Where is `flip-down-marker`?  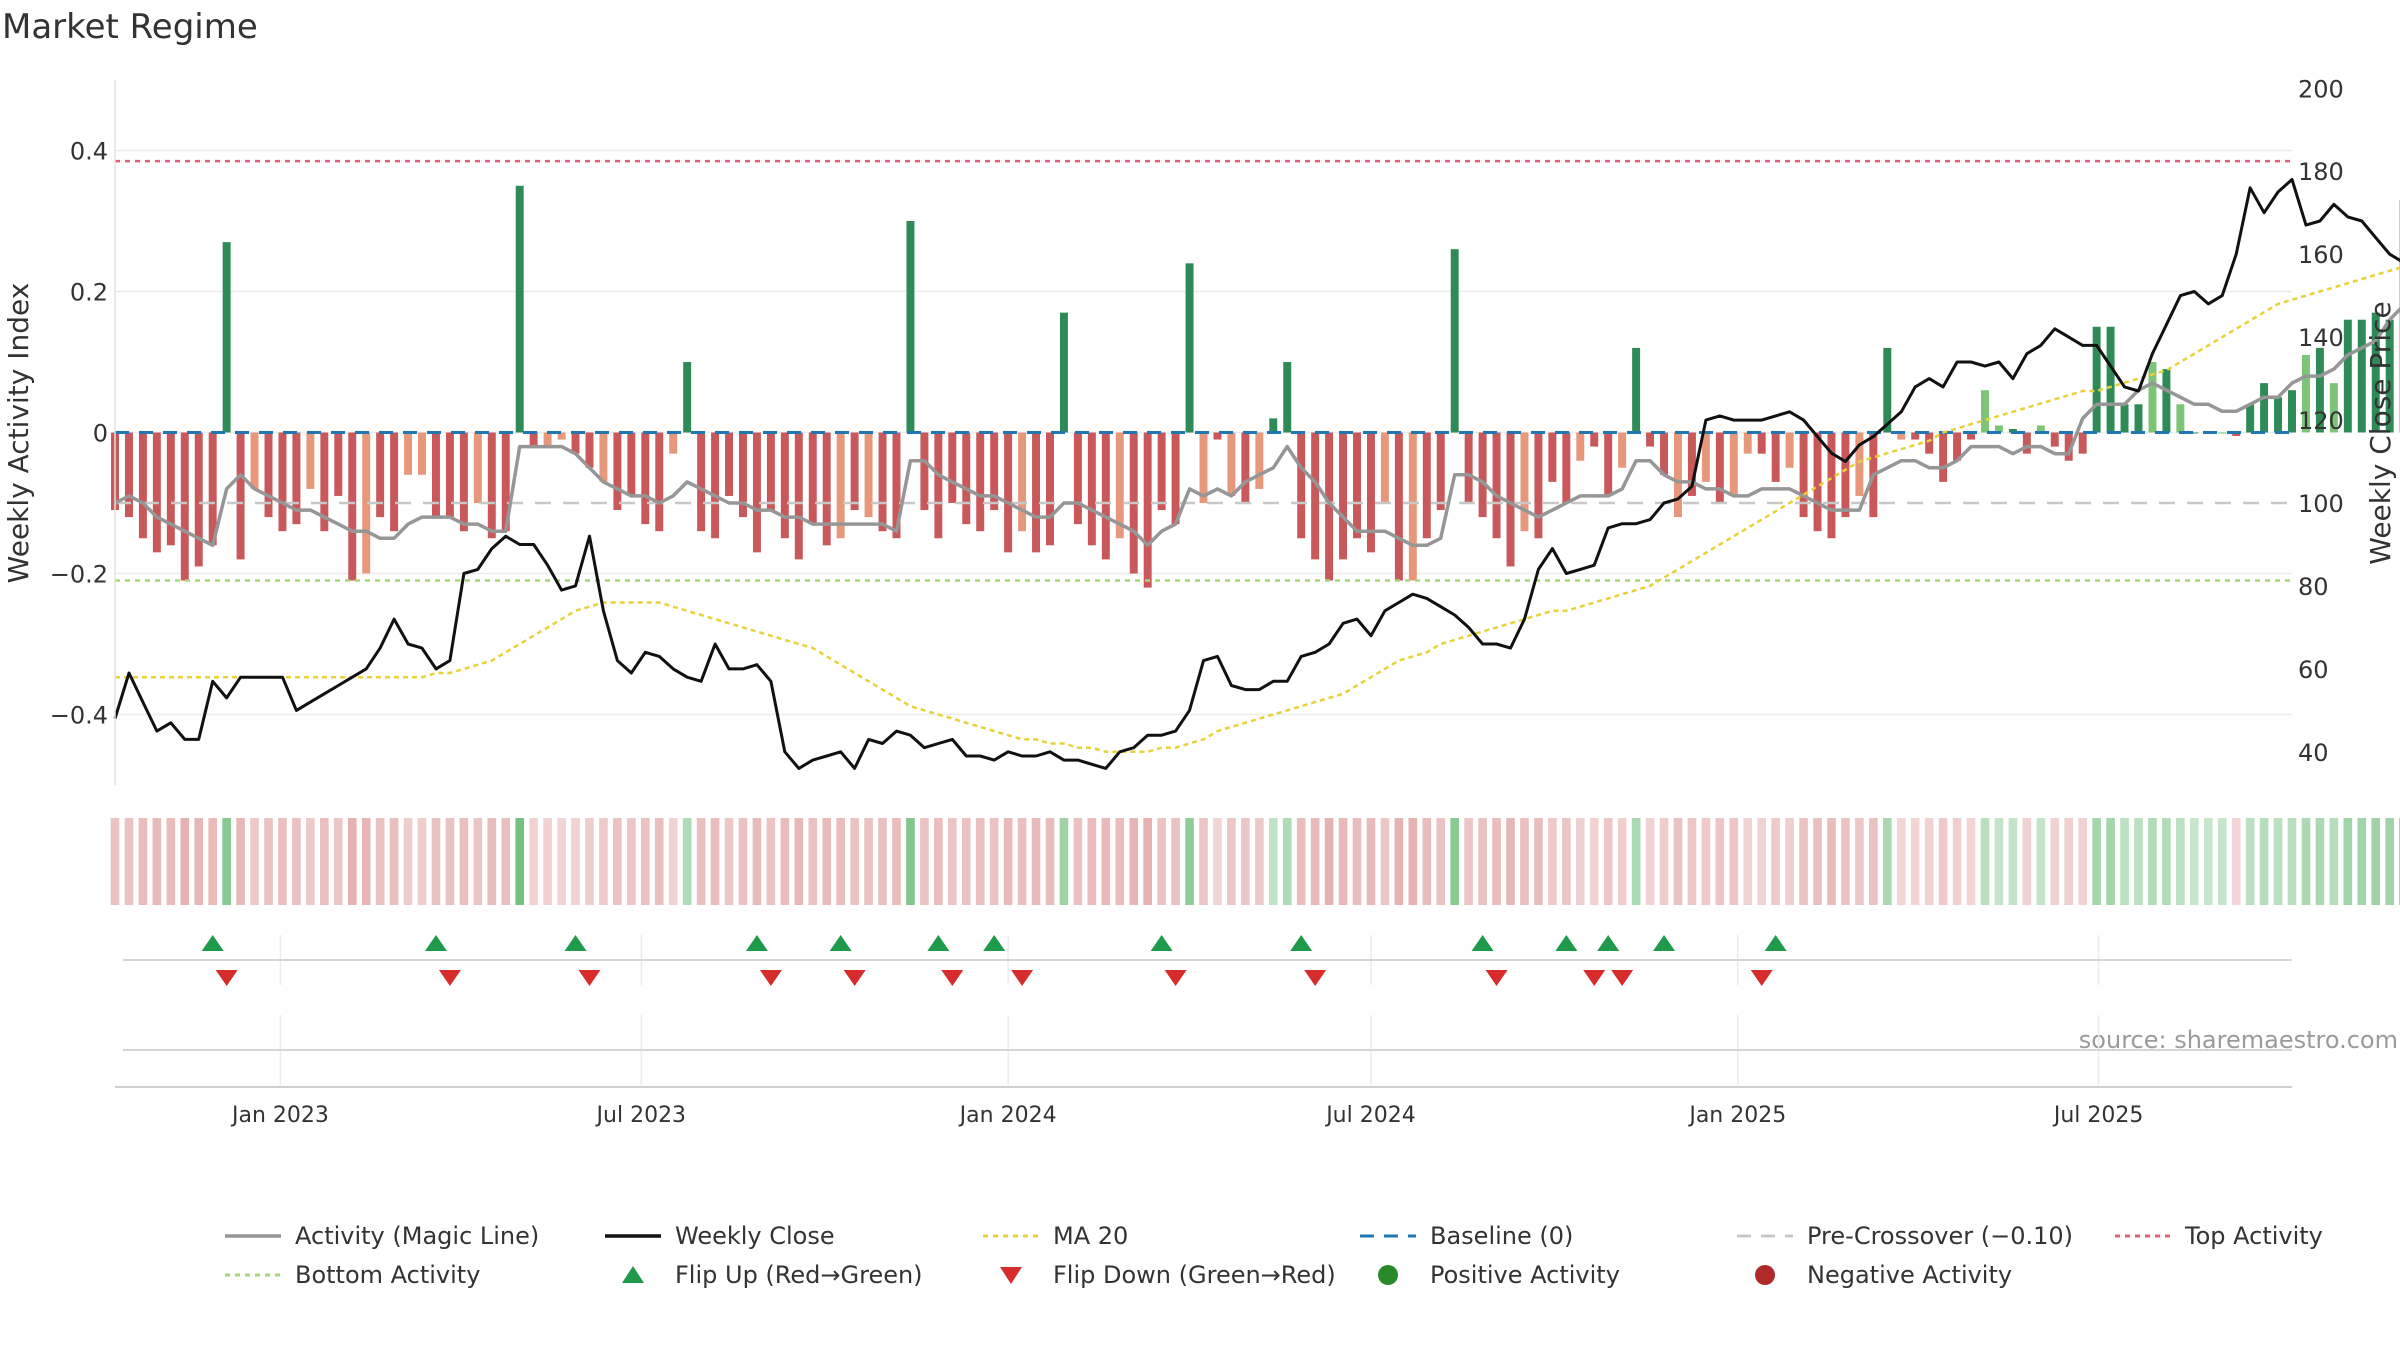 flip-down-marker is located at coordinates (1497, 978).